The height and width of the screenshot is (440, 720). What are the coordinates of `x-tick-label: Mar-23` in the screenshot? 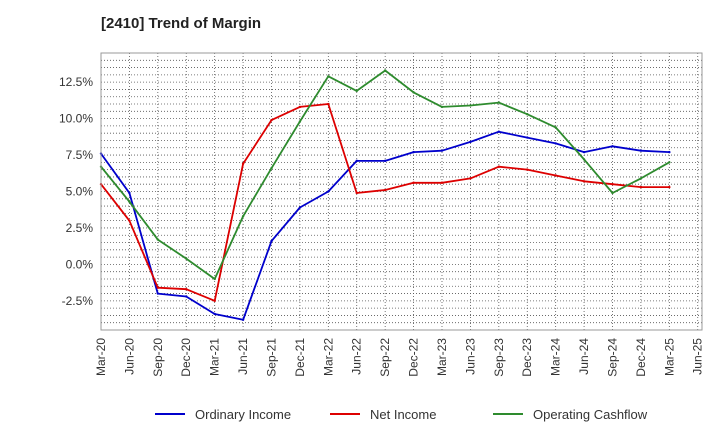 It's located at (442, 357).